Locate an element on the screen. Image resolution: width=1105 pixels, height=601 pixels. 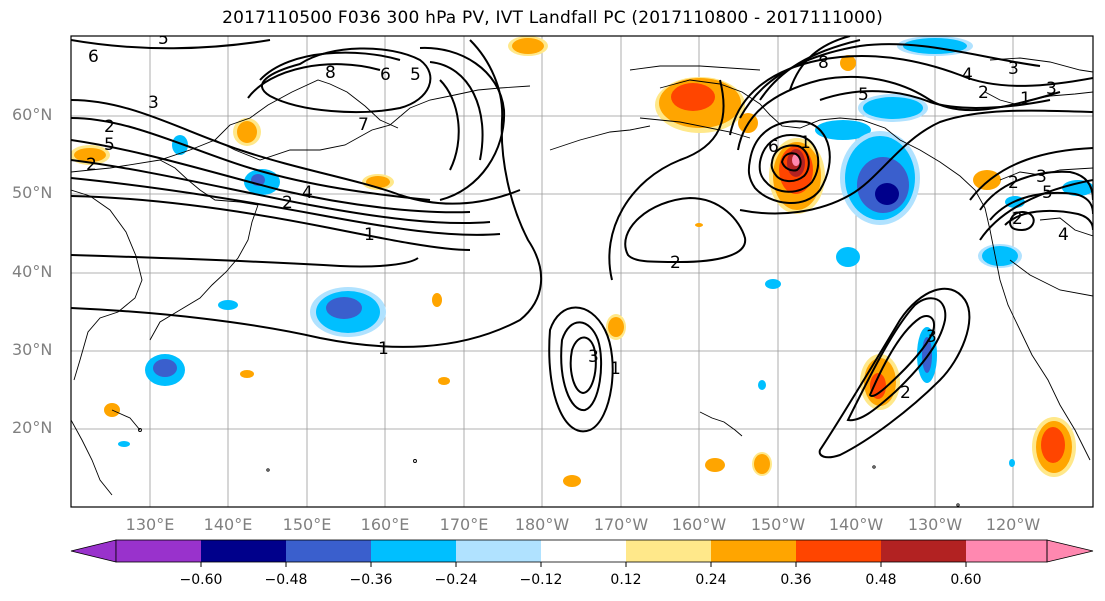
lon-label-150e: 150°E is located at coordinates (307, 524).